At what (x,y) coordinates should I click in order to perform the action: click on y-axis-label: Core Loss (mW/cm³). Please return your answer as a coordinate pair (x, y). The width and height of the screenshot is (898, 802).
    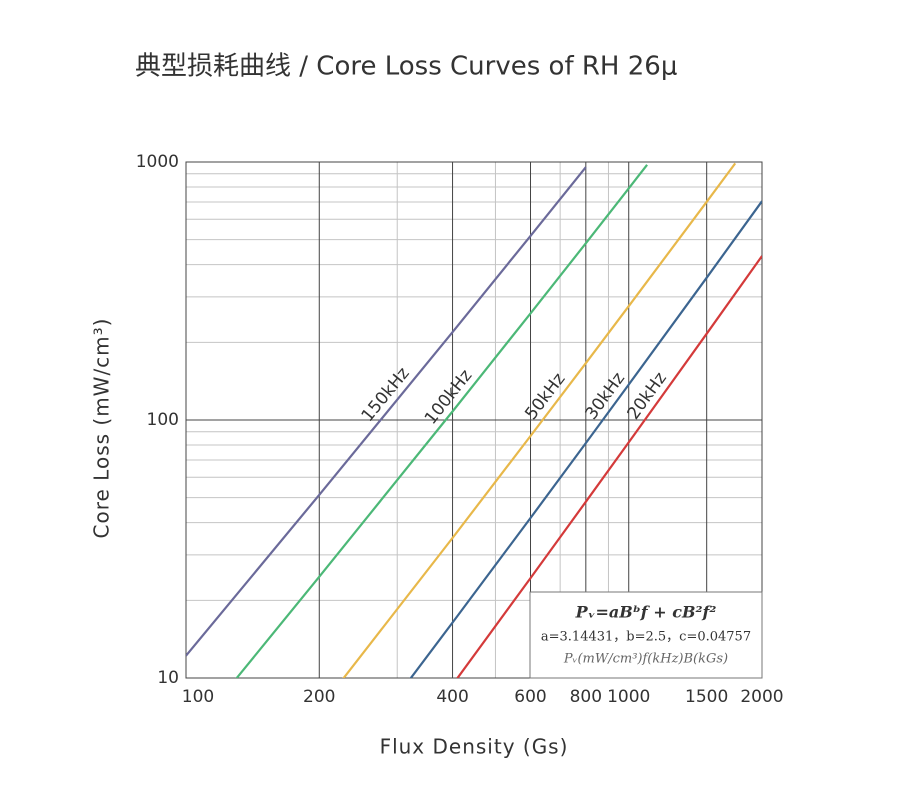
    Looking at the image, I should click on (102, 428).